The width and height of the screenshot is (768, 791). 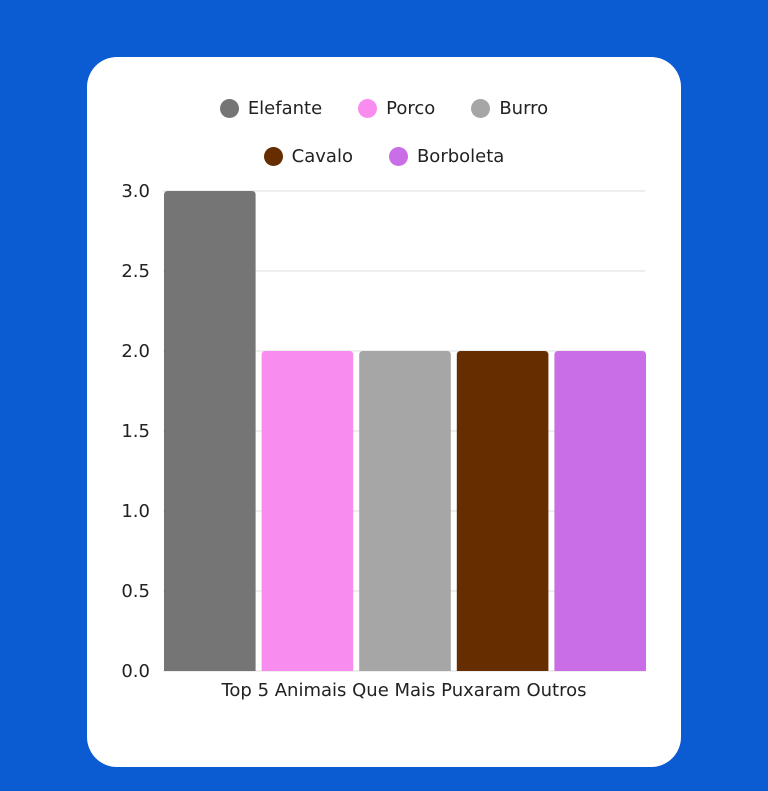 What do you see at coordinates (460, 156) in the screenshot?
I see `legend-label: Borboleta` at bounding box center [460, 156].